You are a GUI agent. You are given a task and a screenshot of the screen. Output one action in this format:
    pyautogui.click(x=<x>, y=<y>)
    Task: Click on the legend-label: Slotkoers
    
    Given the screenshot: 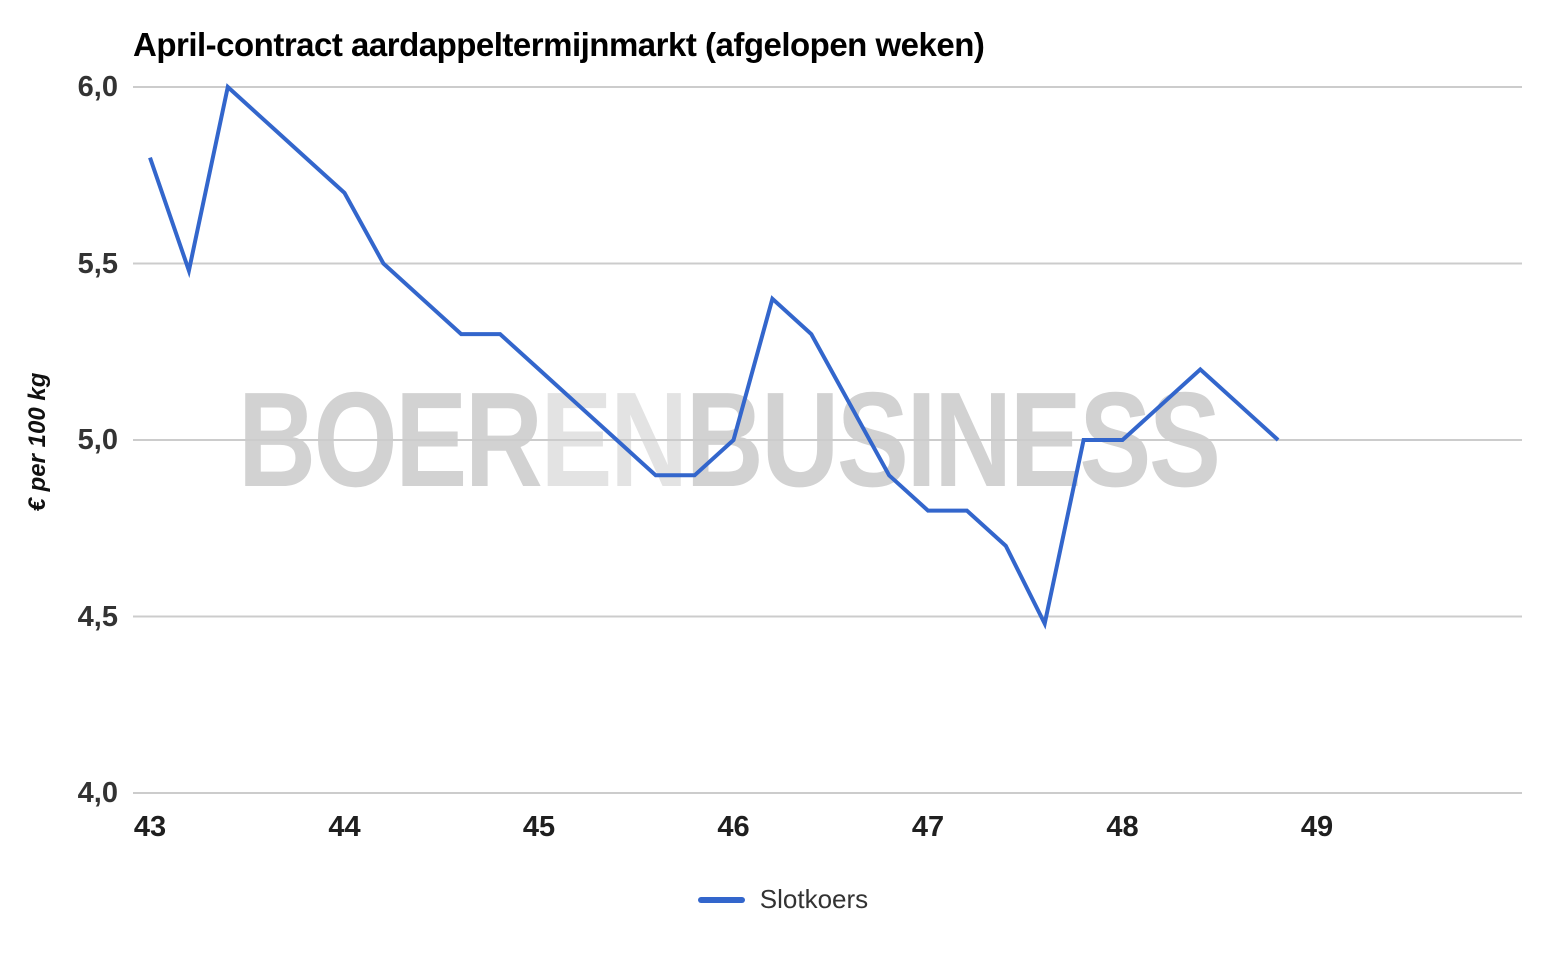 What is the action you would take?
    pyautogui.click(x=814, y=899)
    